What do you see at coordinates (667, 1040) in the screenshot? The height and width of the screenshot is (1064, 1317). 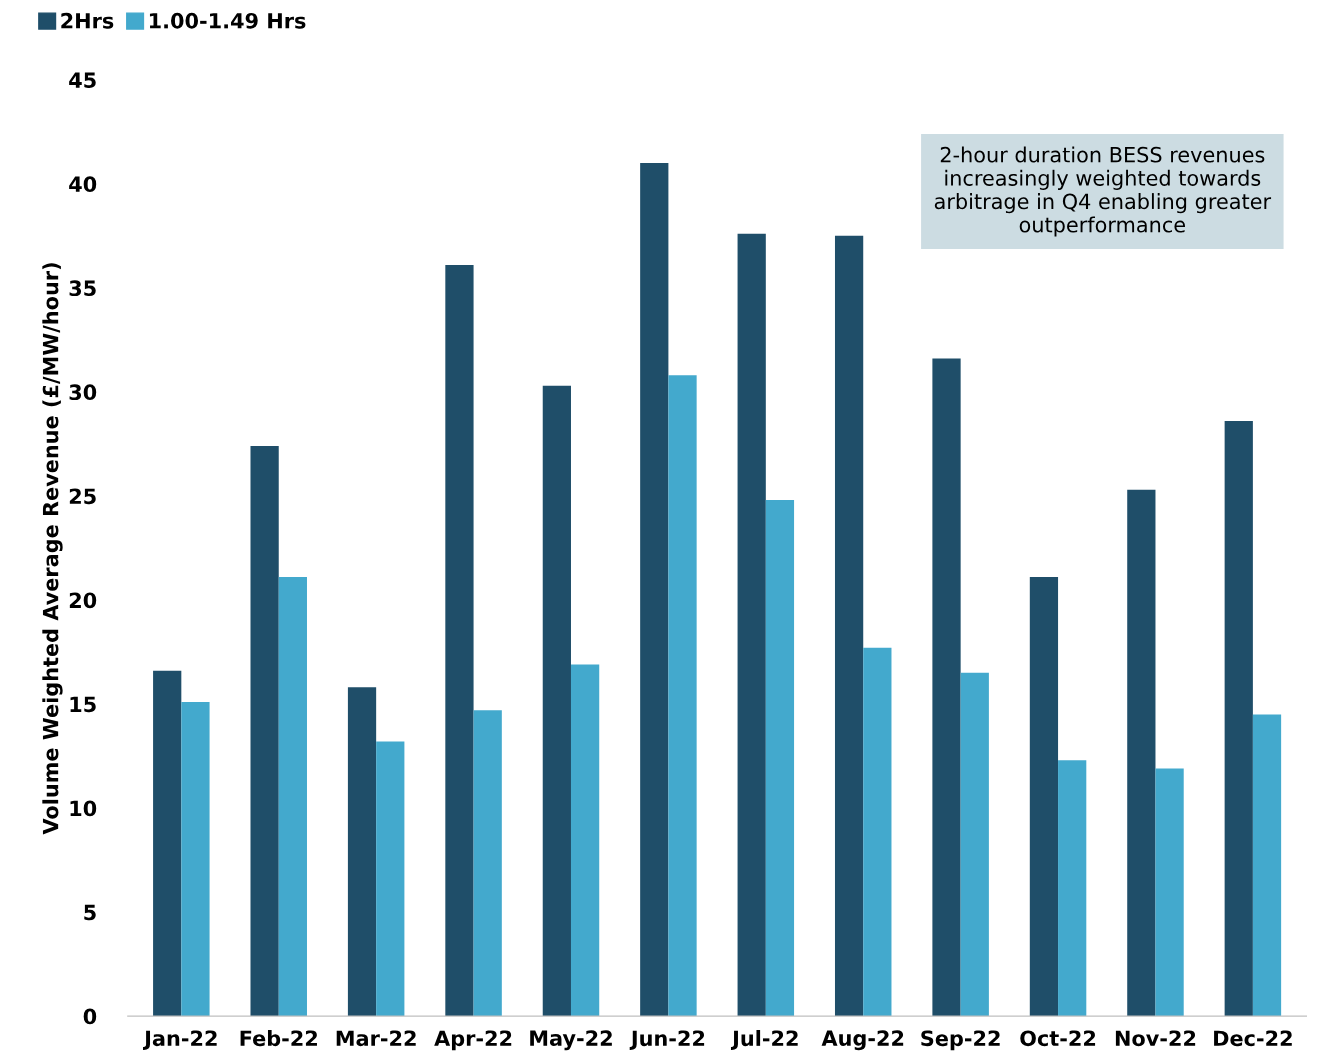 I see `x-tick-label: Jun-22` at bounding box center [667, 1040].